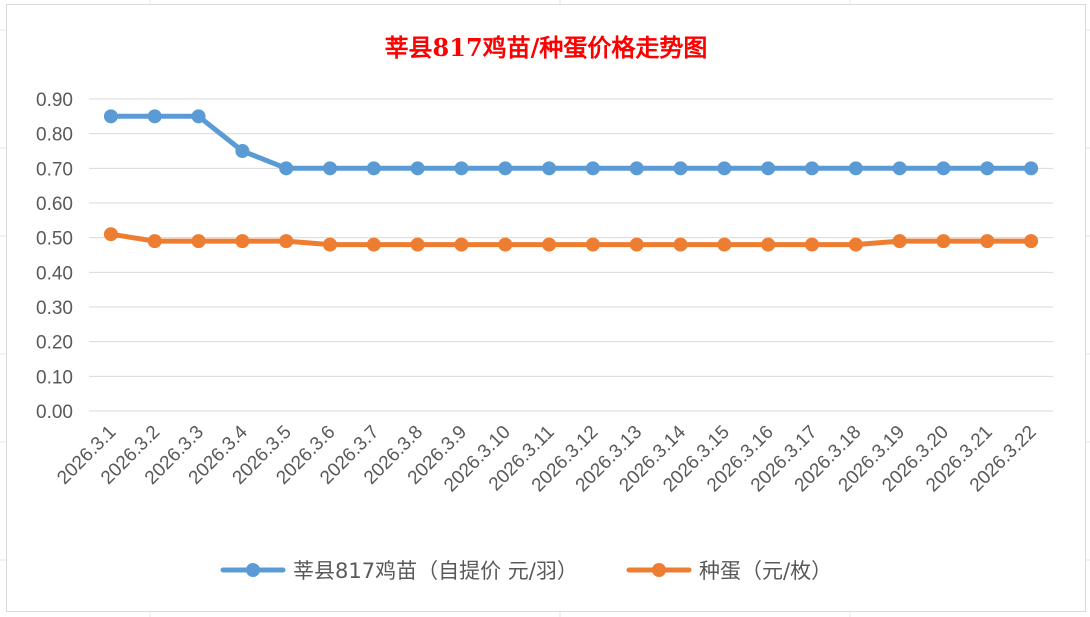 The image size is (1090, 617). What do you see at coordinates (765, 571) in the screenshot?
I see `legend-label: 种蛋（元/枚）` at bounding box center [765, 571].